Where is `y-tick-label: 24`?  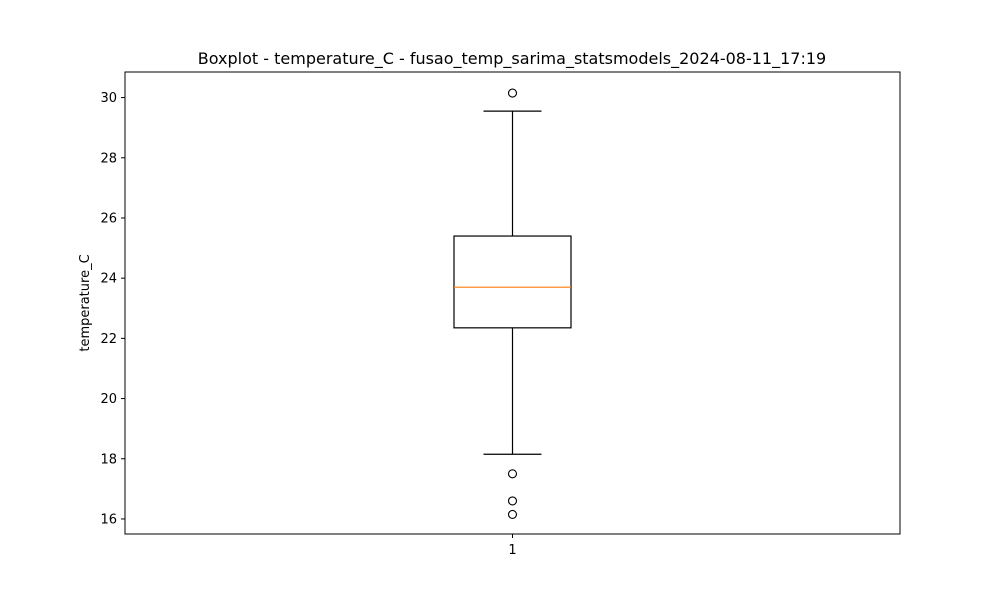 y-tick-label: 24 is located at coordinates (108, 279).